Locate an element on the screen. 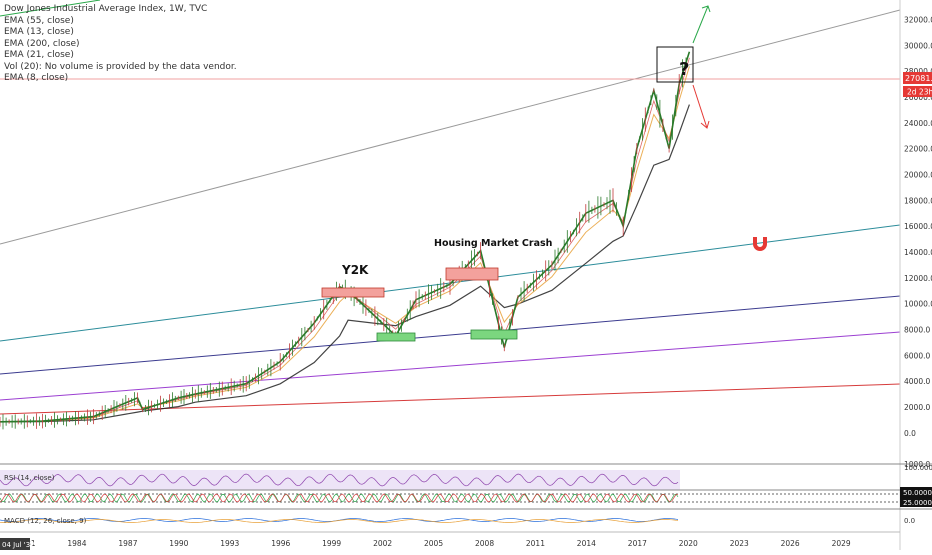 The image size is (932, 555). x-tick-label: 2017 is located at coordinates (637, 543).